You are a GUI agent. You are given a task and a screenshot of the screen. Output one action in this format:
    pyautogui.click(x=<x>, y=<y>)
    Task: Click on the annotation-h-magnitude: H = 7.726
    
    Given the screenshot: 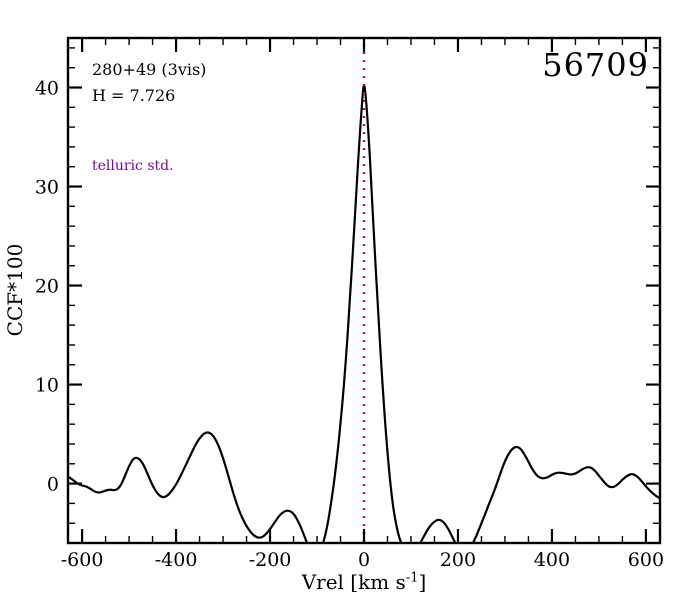 What is the action you would take?
    pyautogui.click(x=134, y=95)
    